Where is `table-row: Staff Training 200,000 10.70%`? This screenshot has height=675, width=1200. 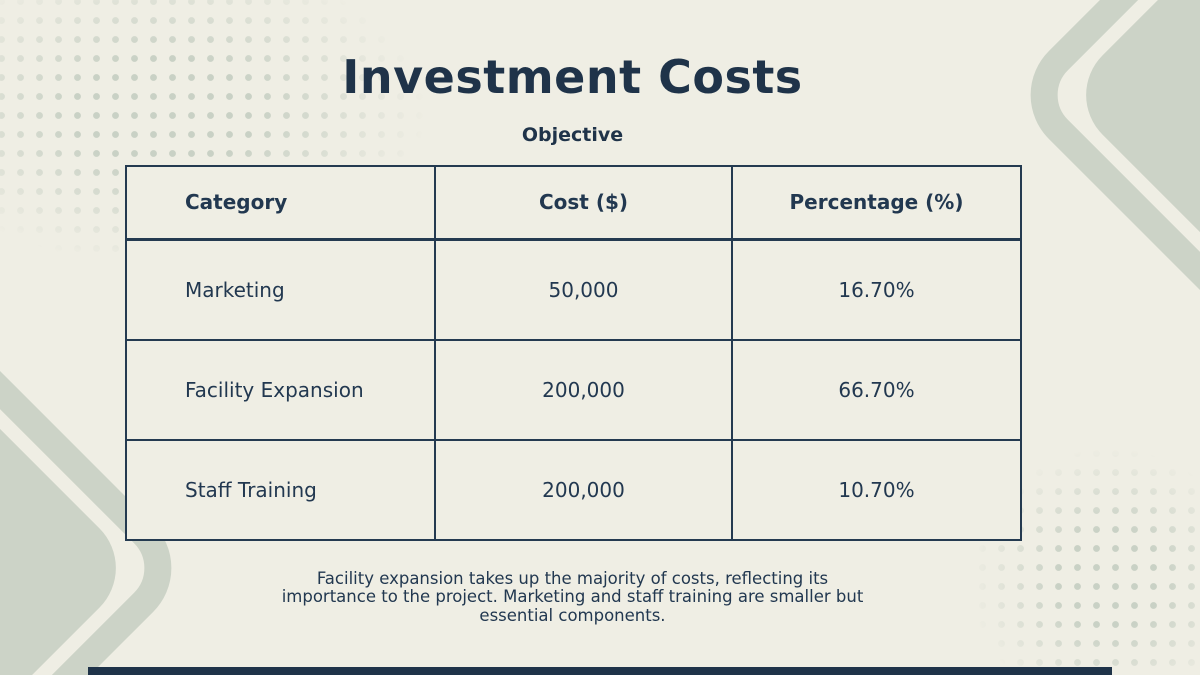 table-row: Staff Training 200,000 10.70% is located at coordinates (573, 489).